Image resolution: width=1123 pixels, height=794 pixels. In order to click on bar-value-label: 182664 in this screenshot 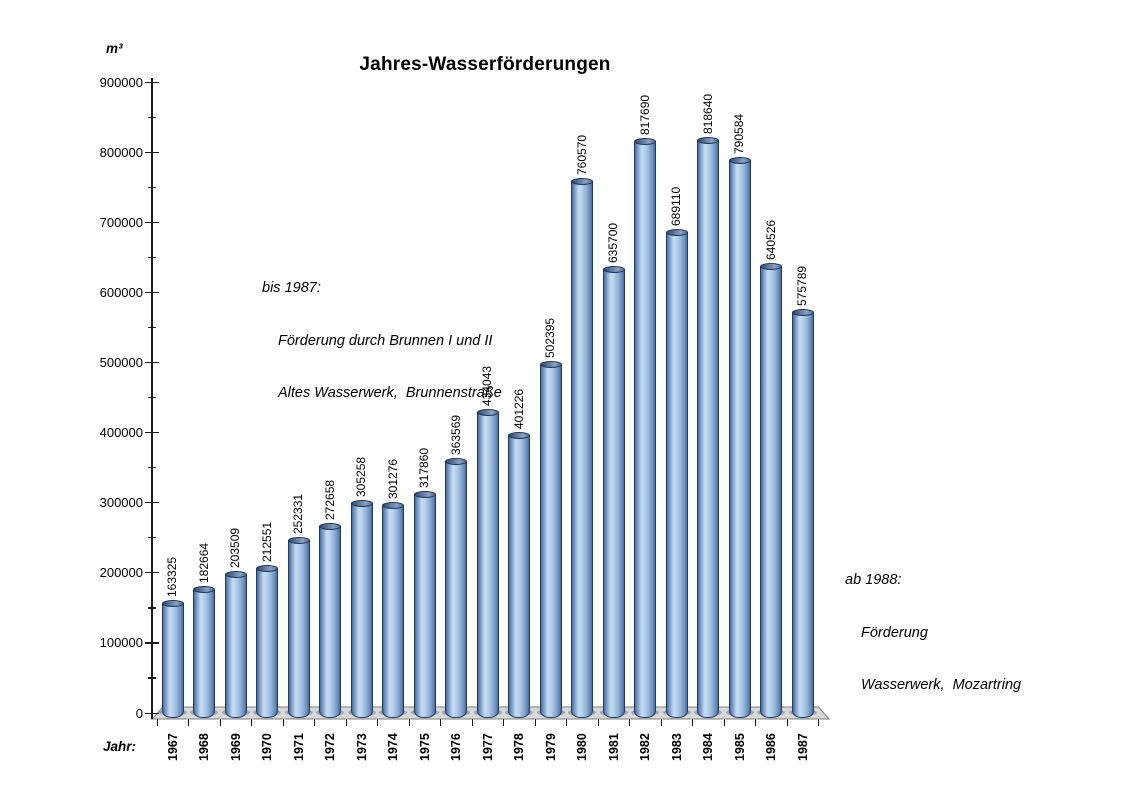, I will do `click(203, 563)`.